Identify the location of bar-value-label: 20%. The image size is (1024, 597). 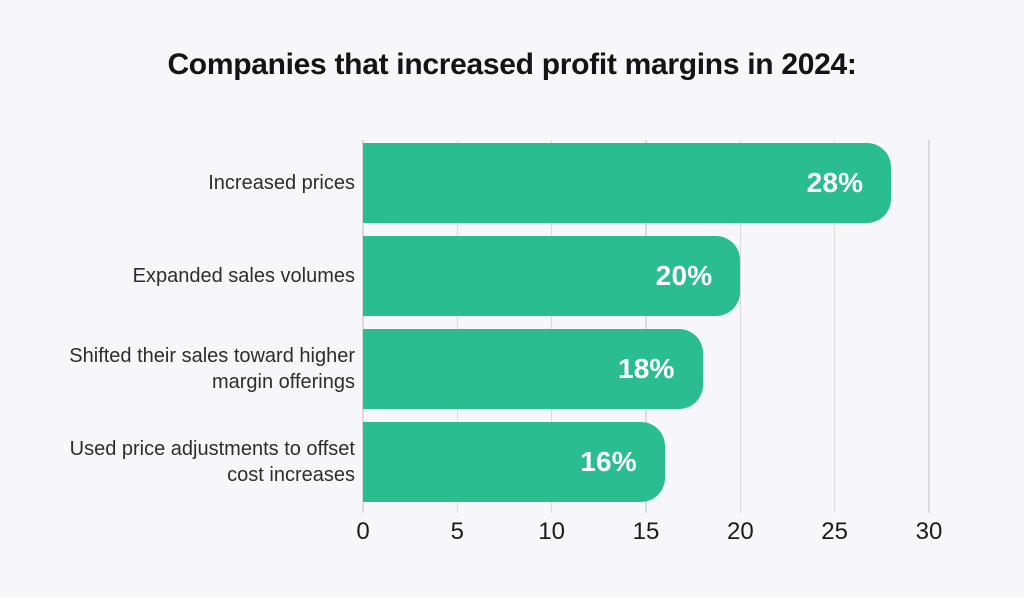
(684, 275).